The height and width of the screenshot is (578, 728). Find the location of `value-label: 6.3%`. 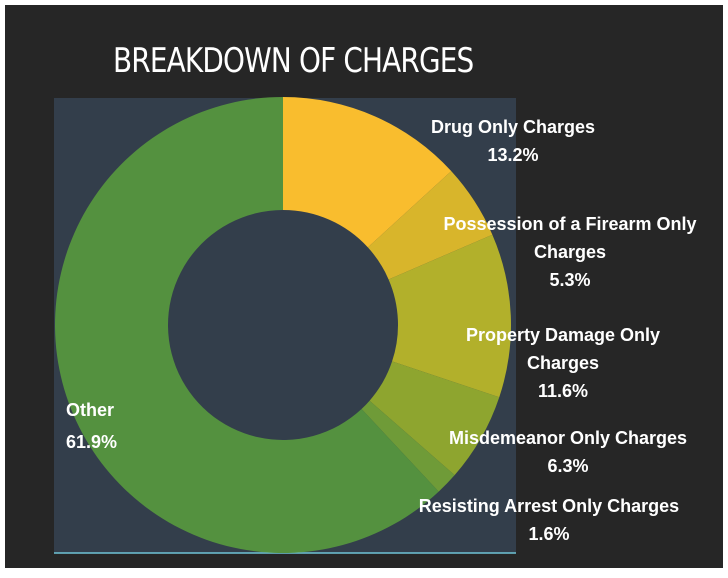

value-label: 6.3% is located at coordinates (568, 466).